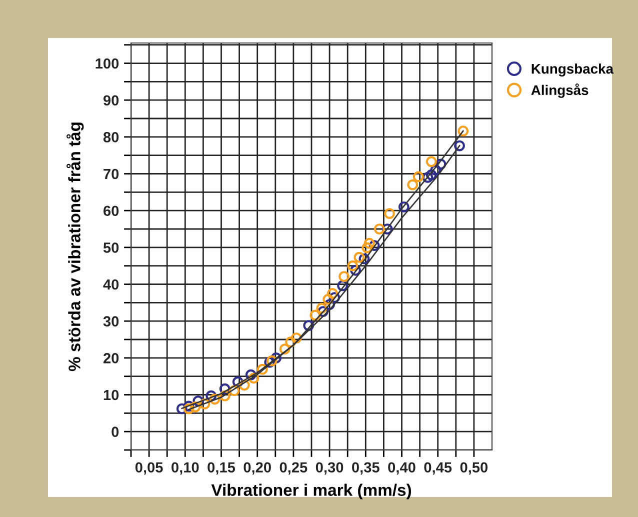  What do you see at coordinates (111, 247) in the screenshot?
I see `y-tick-label: 50` at bounding box center [111, 247].